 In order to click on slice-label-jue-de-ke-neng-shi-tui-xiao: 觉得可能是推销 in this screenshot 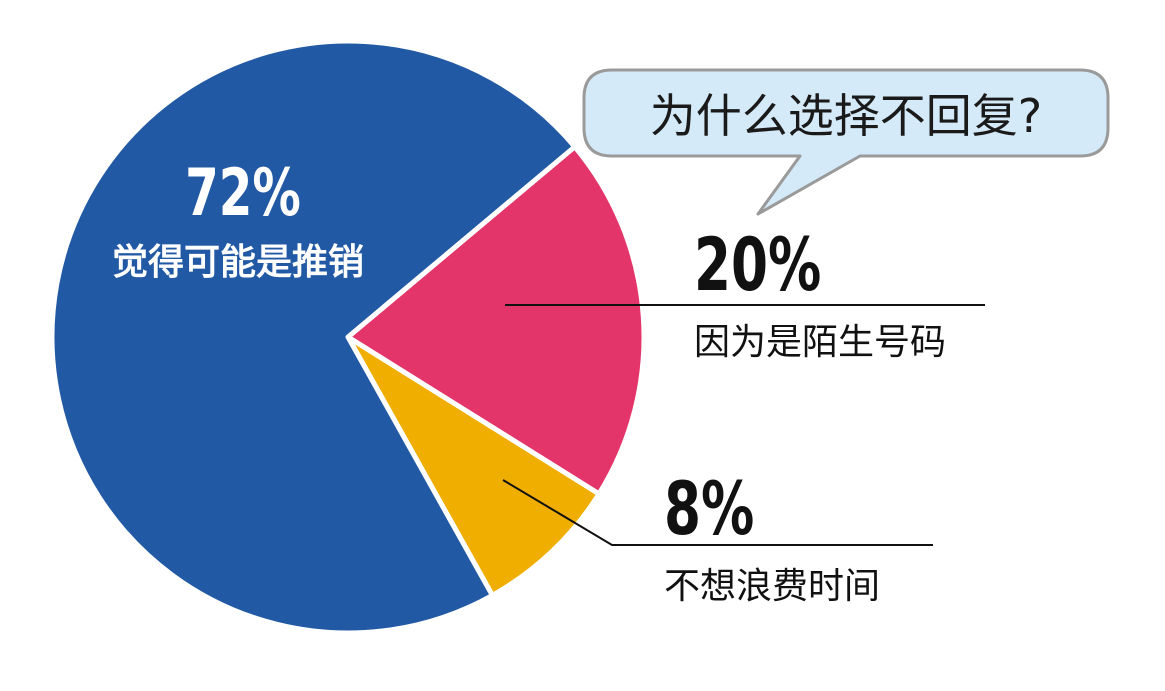, I will do `click(238, 262)`.